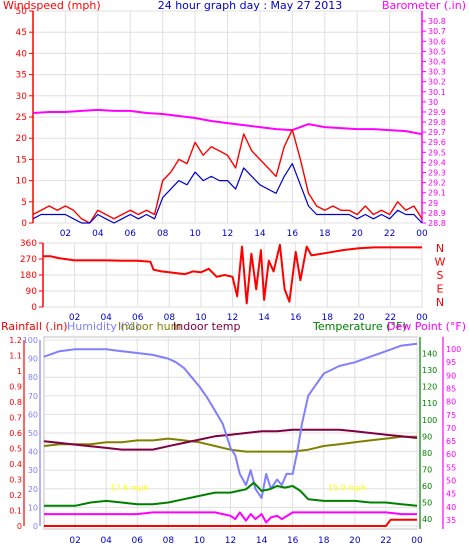  Describe the element at coordinates (15, 511) in the screenshot. I see `tick-label: 0.1` at that location.